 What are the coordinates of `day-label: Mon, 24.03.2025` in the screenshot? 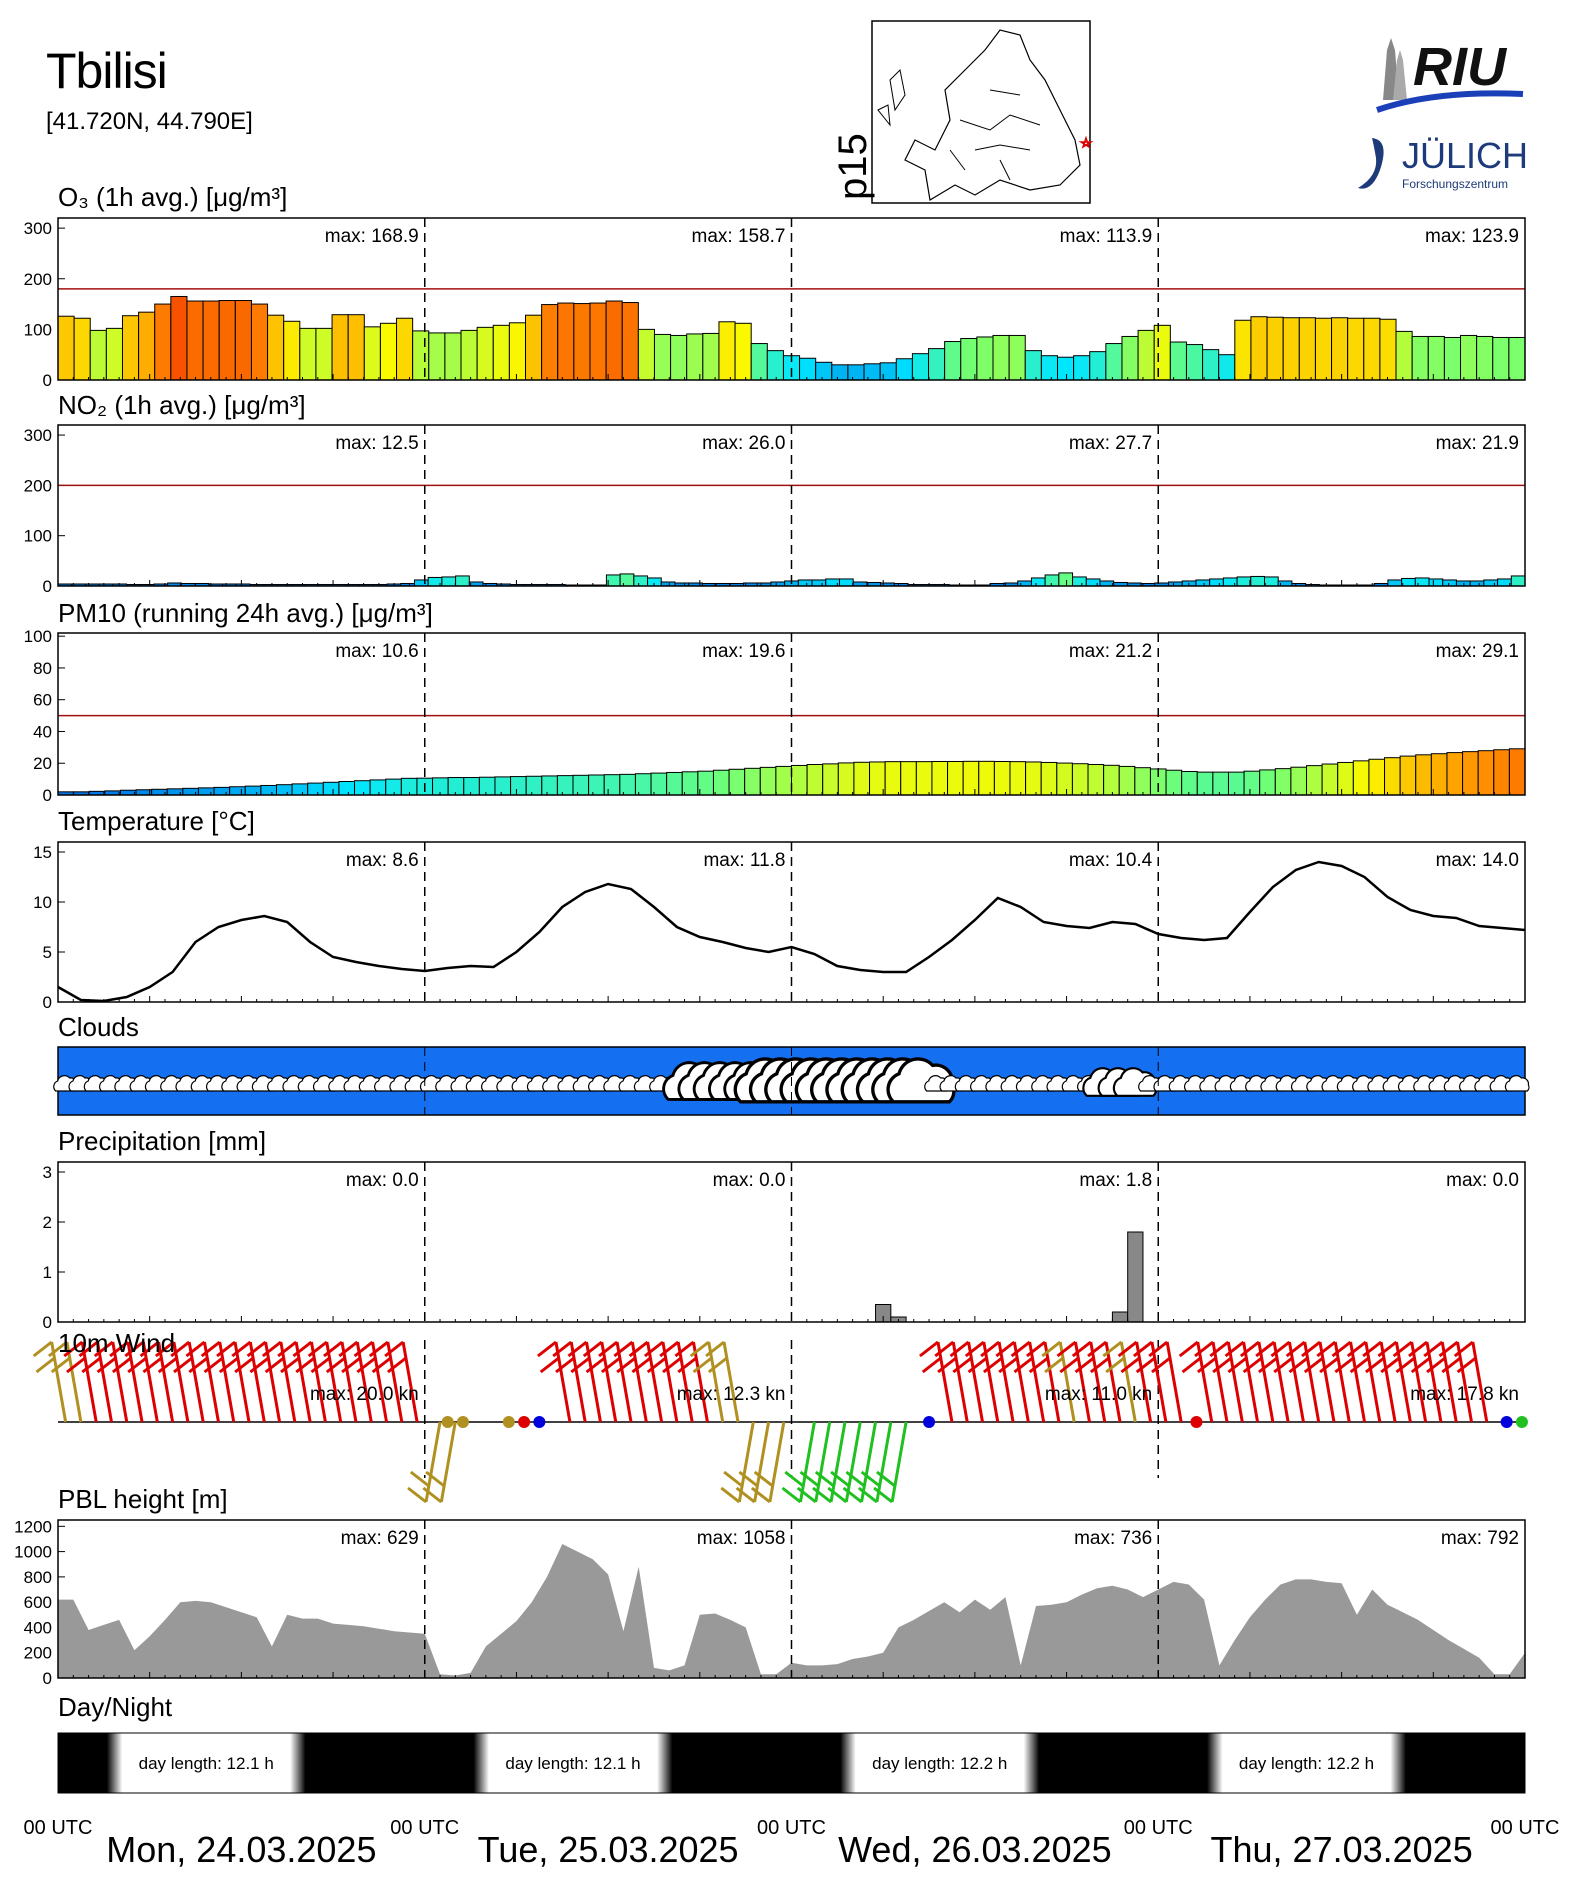 It's located at (241, 1849).